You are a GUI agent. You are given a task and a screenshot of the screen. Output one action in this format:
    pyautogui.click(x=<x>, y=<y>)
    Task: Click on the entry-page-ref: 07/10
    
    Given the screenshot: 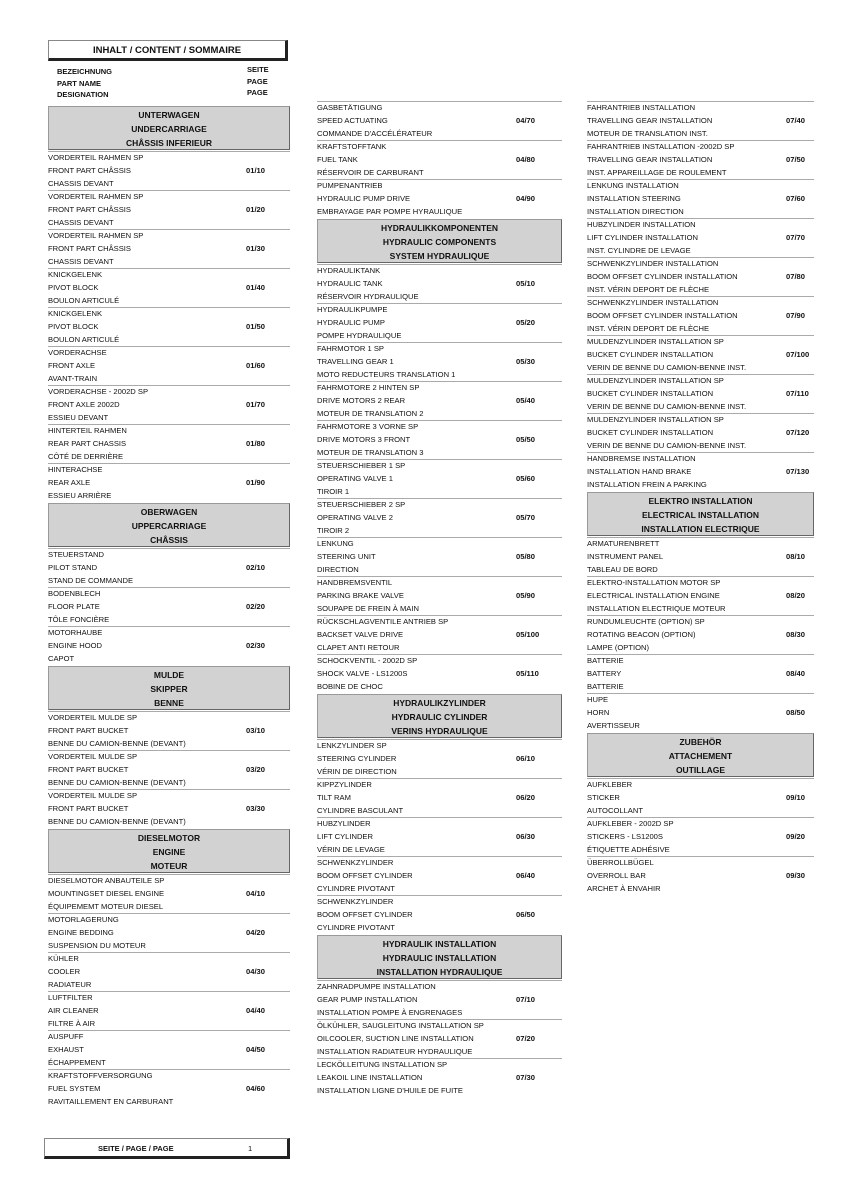 What is the action you would take?
    pyautogui.click(x=526, y=999)
    